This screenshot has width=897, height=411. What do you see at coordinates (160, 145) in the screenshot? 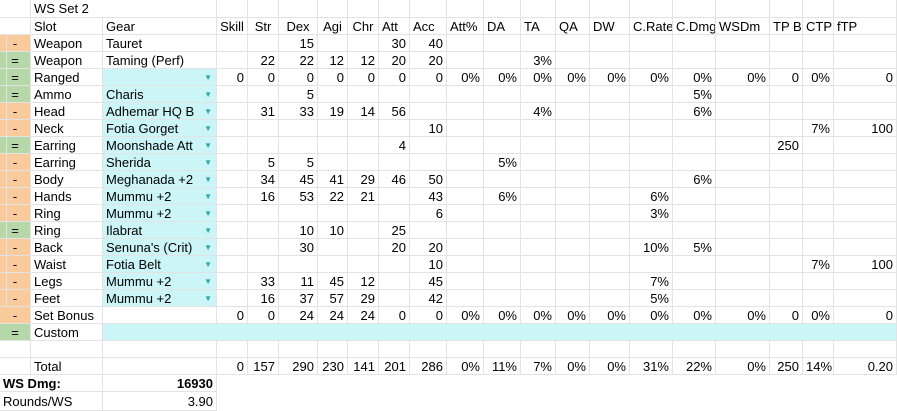
I see `gear-select-cell: Moonshade Att ▼` at bounding box center [160, 145].